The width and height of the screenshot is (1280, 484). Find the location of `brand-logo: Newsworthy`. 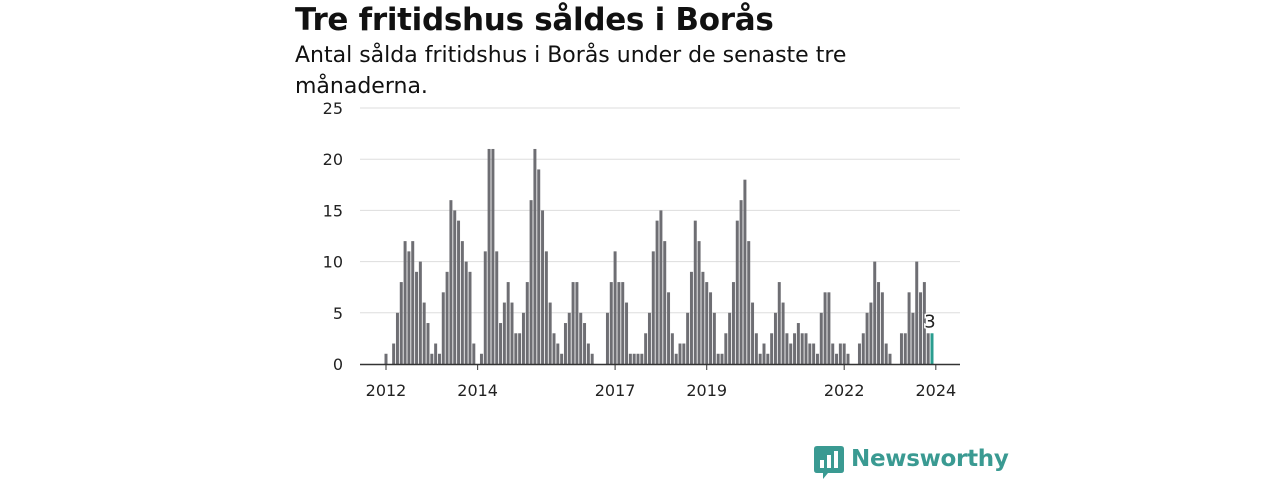

brand-logo: Newsworthy is located at coordinates (911, 463).